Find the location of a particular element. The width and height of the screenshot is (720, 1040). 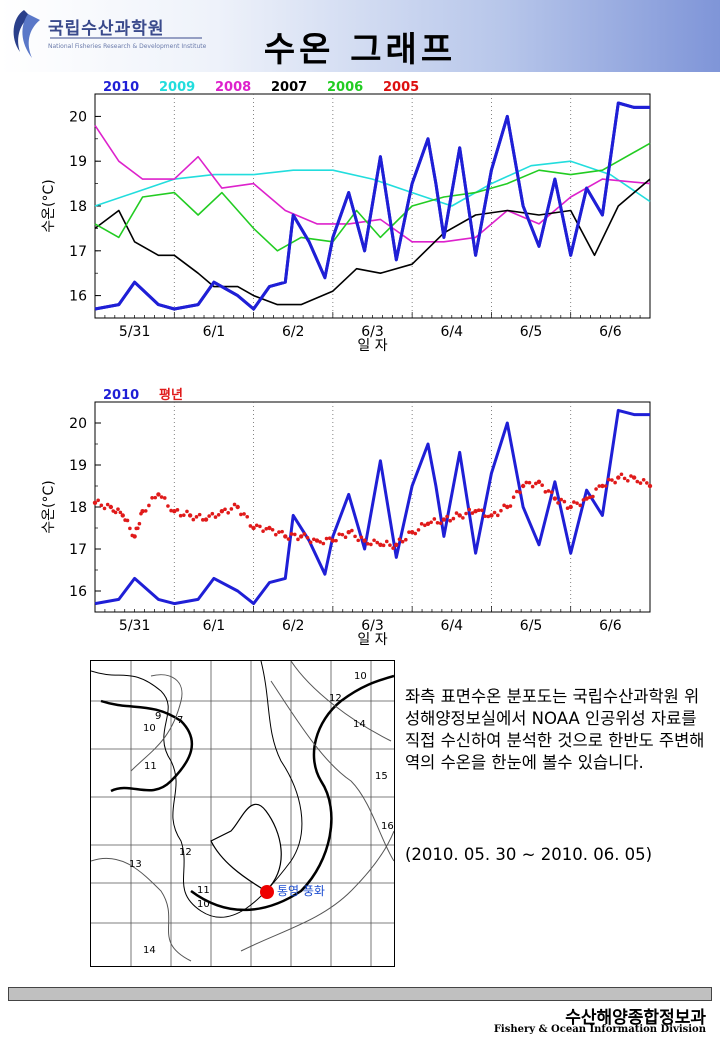

footer-bar is located at coordinates (360, 994).